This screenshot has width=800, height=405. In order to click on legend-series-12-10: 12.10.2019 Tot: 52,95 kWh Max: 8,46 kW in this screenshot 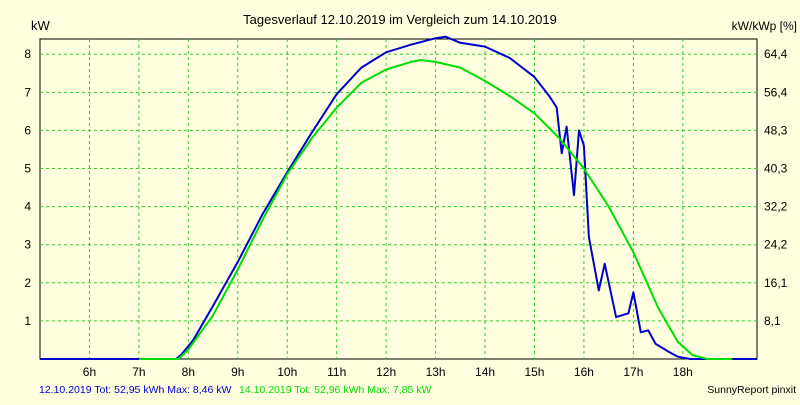, I will do `click(135, 390)`.